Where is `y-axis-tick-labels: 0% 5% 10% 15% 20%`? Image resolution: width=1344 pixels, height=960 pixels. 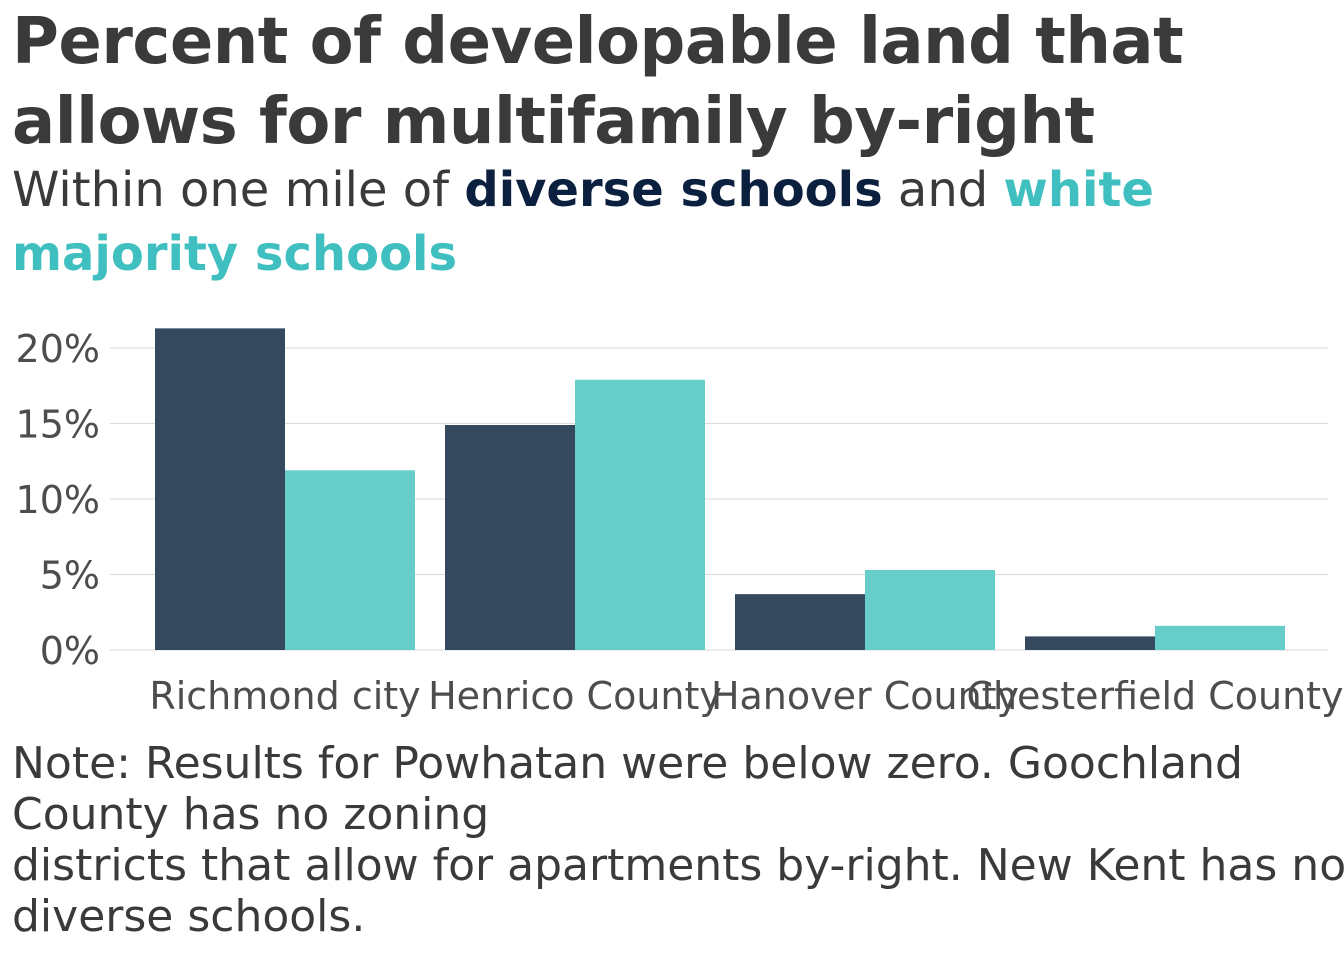 y-axis-tick-labels: 0% 5% 10% 15% 20% is located at coordinates (58, 500).